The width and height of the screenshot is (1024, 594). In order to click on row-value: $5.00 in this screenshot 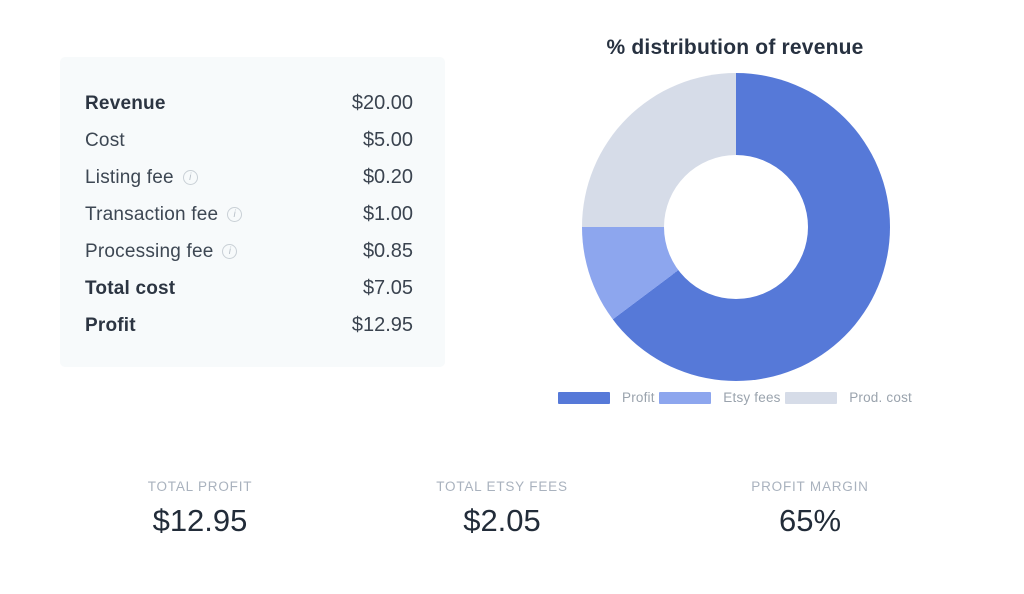, I will do `click(387, 140)`.